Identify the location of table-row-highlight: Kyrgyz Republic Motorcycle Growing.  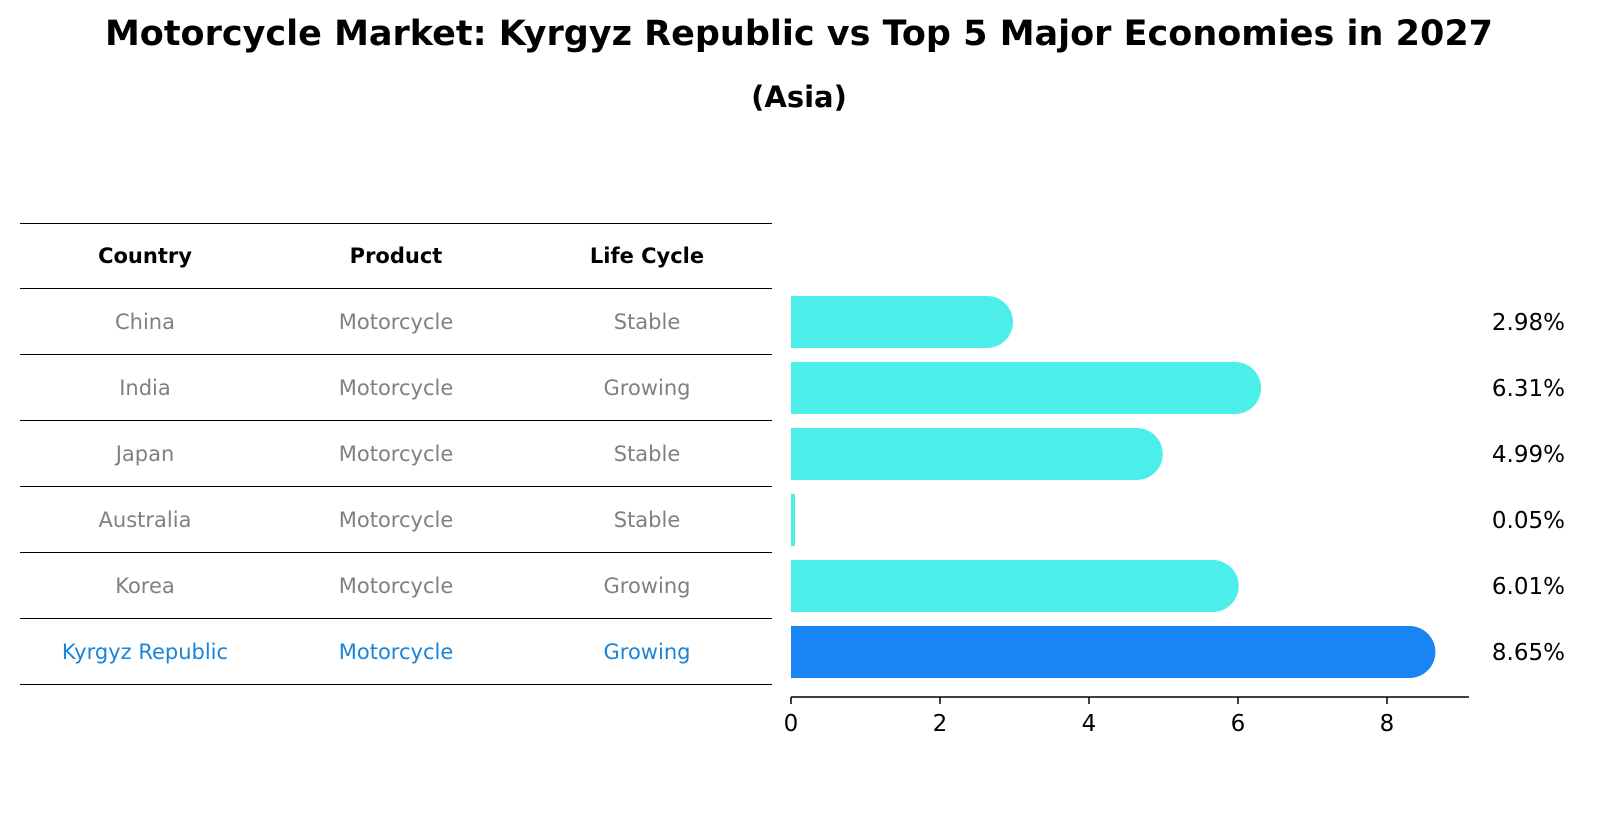
(396, 652).